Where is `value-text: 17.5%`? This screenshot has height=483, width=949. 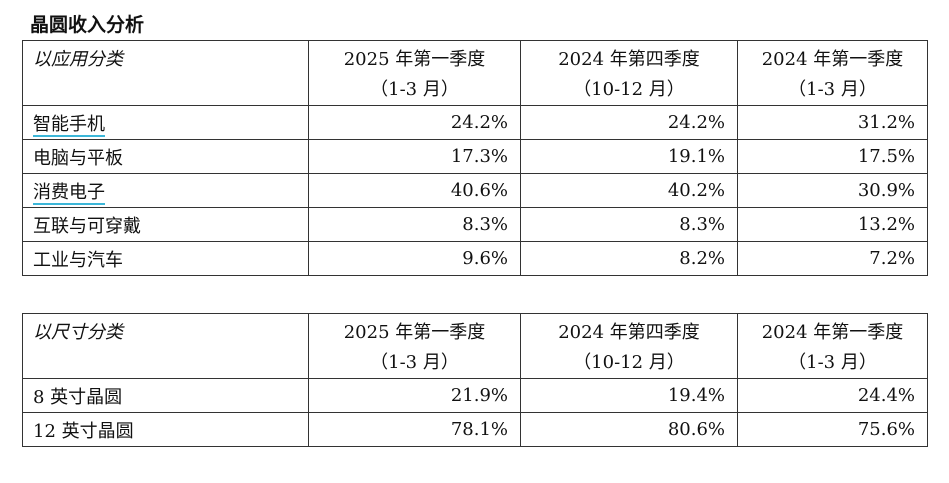 value-text: 17.5% is located at coordinates (886, 156).